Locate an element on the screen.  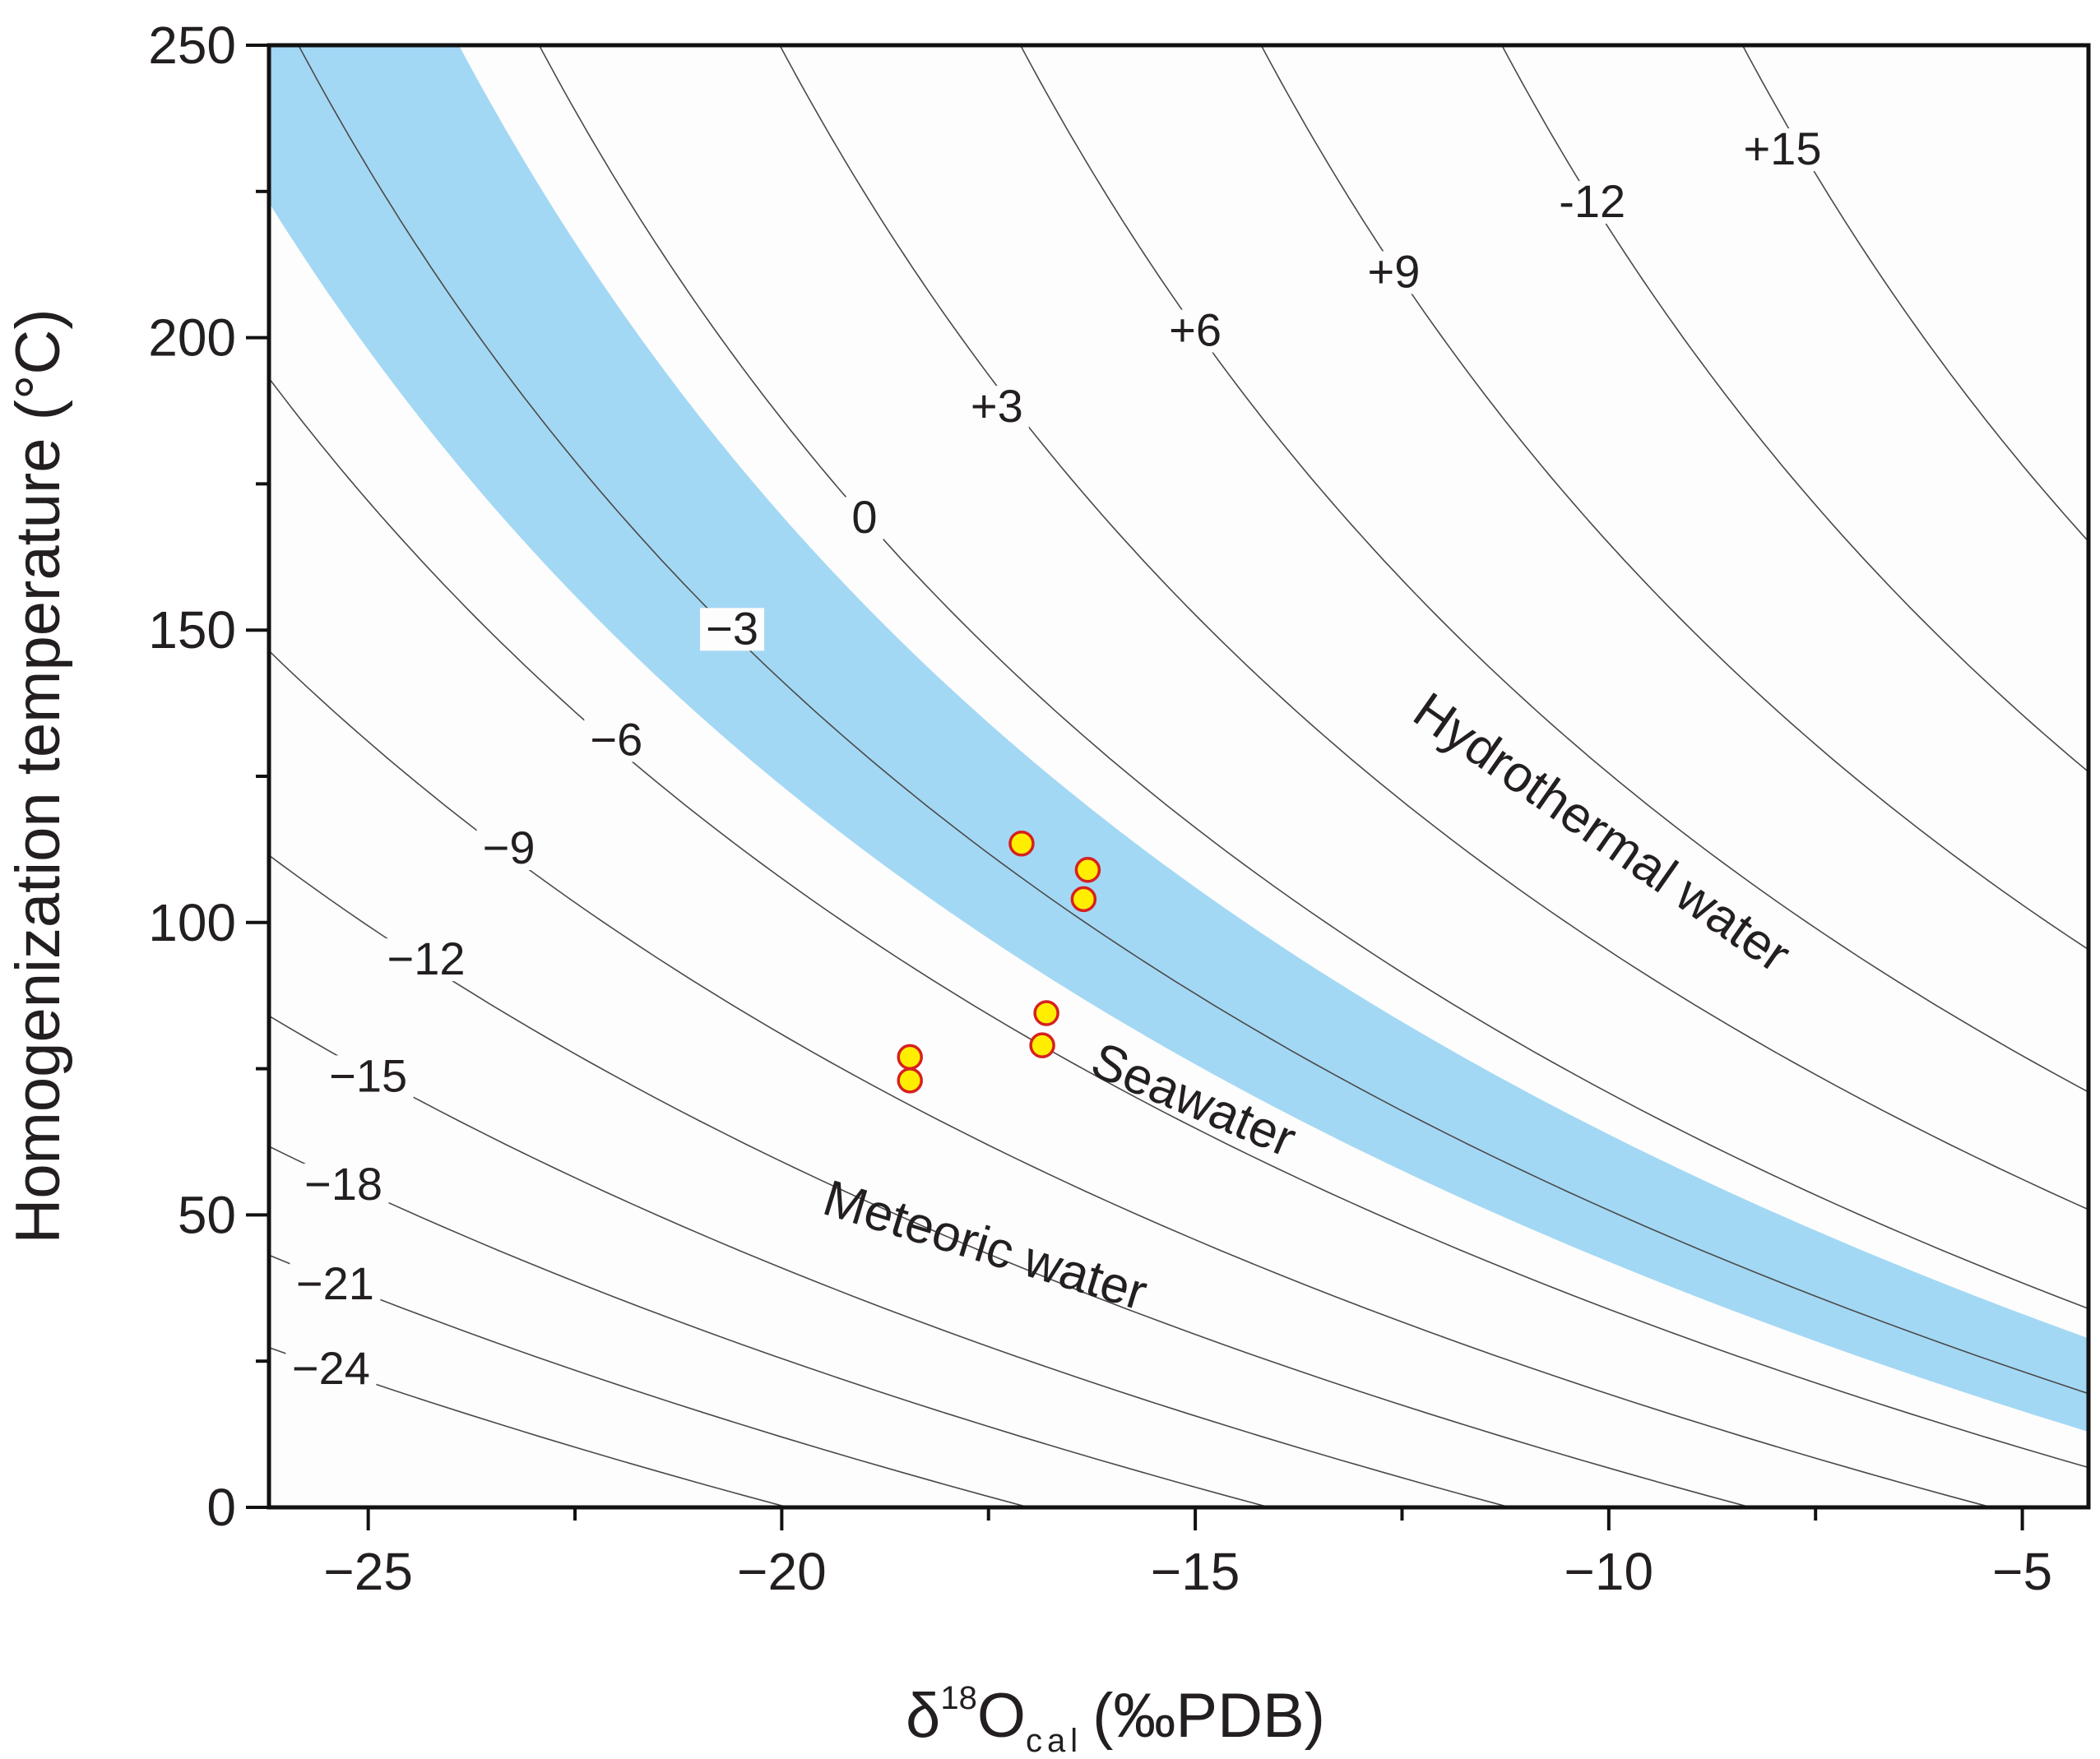
isoline-label: +6 is located at coordinates (1196, 330).